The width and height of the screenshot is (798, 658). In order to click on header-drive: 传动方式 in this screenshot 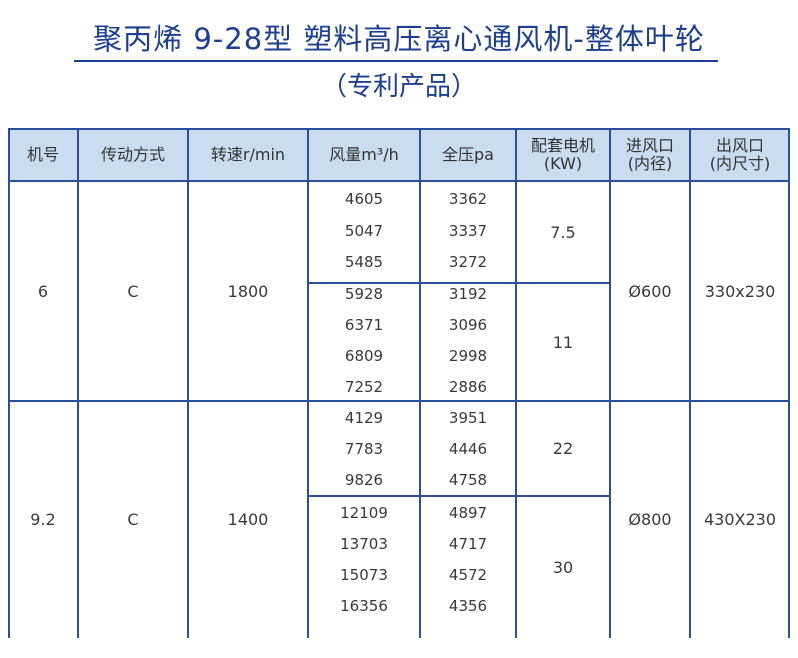, I will do `click(132, 154)`.